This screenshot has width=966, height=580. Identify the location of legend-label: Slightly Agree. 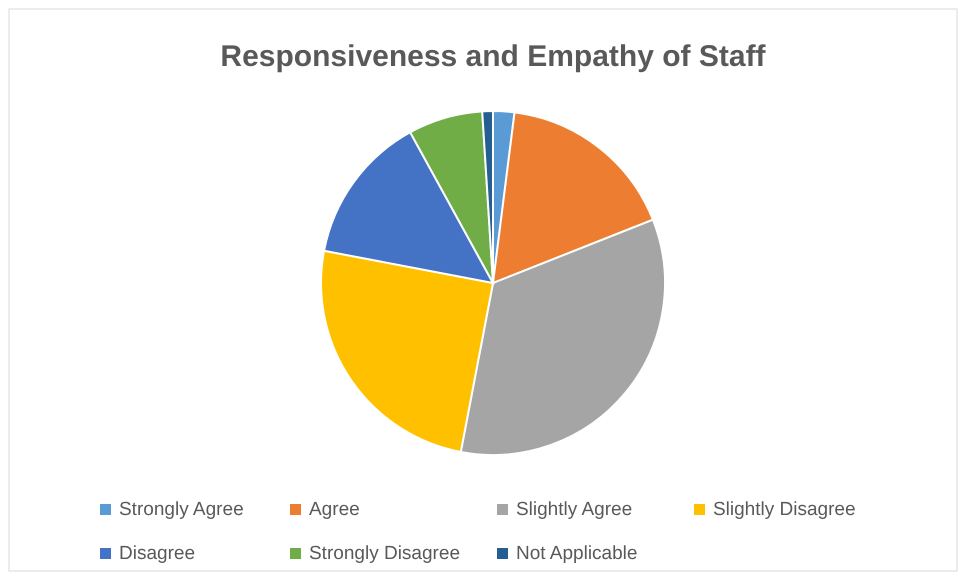
(574, 509).